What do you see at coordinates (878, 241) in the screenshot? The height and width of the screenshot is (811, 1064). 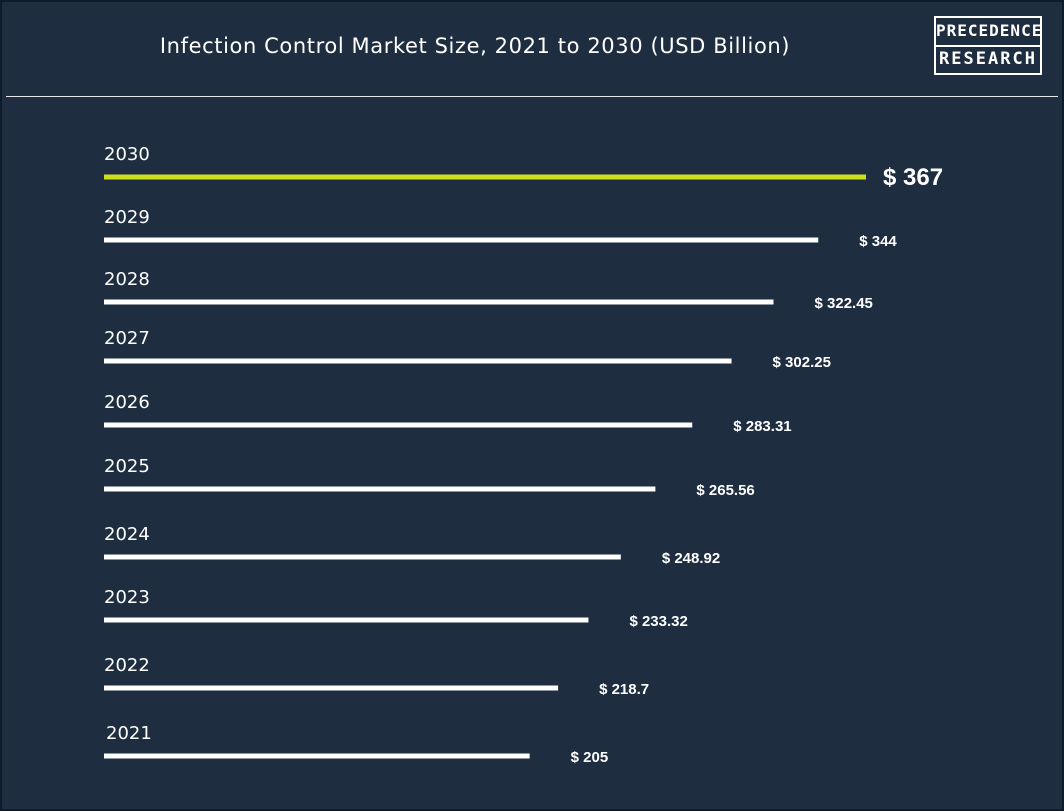 I see `value-label-2029: $ 344` at bounding box center [878, 241].